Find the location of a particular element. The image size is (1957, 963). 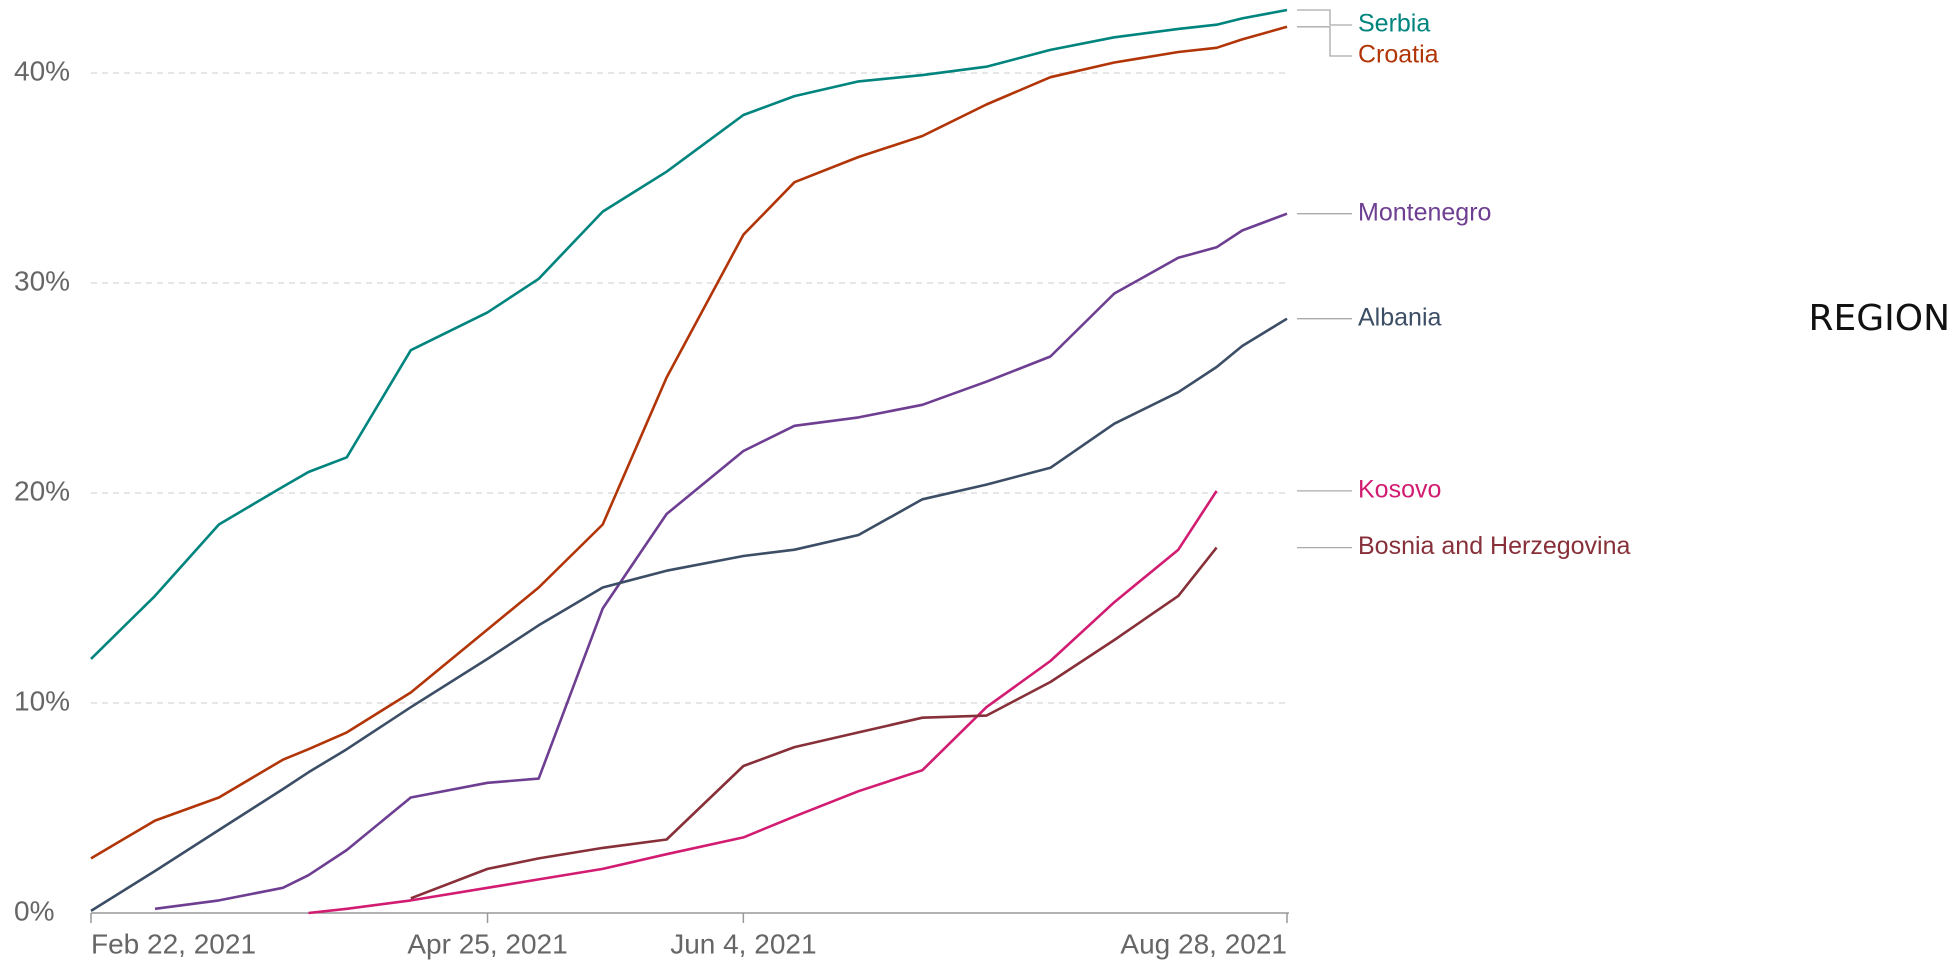

legend-label: Bosnia and Herzegovina is located at coordinates (1494, 546).